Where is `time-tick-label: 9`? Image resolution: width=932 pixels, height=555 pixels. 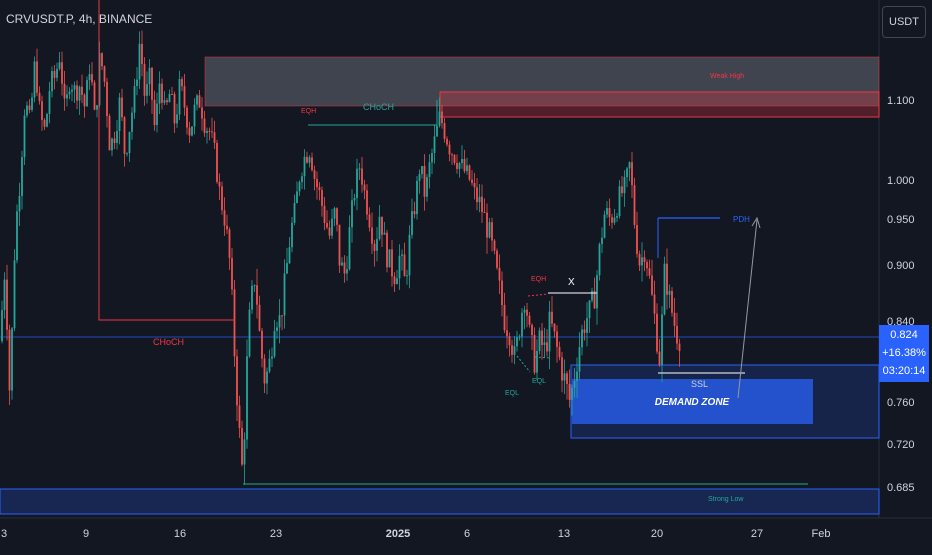 time-tick-label: 9 is located at coordinates (86, 534).